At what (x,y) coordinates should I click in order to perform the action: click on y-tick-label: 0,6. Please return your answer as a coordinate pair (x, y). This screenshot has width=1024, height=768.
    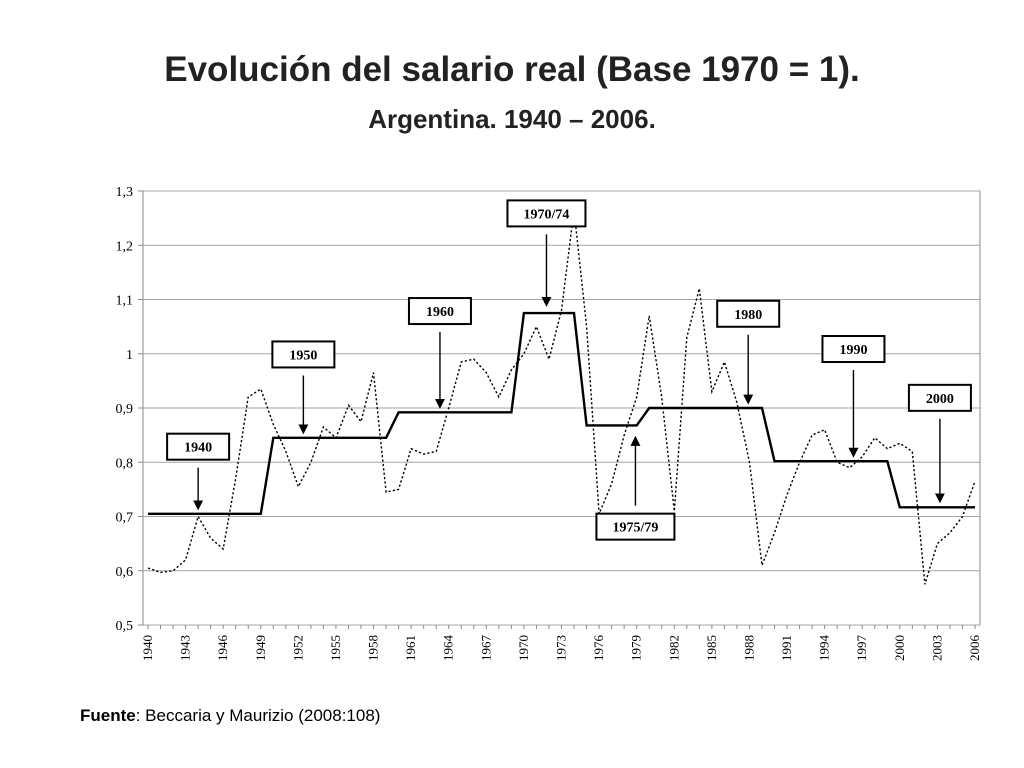
    Looking at the image, I should click on (125, 572).